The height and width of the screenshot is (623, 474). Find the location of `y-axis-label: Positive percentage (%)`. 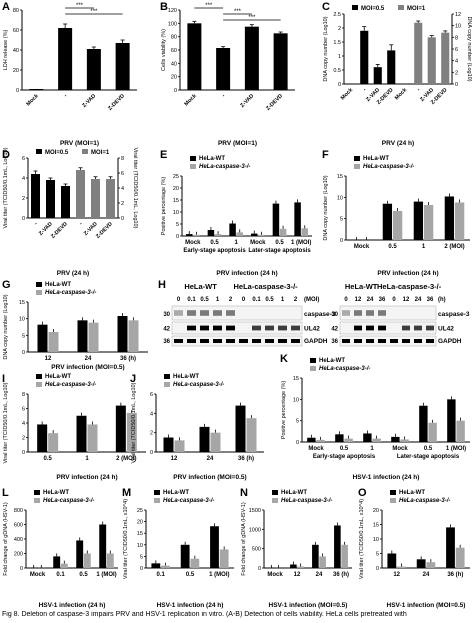

y-axis-label: Positive percentage (%) is located at coordinates (284, 410).